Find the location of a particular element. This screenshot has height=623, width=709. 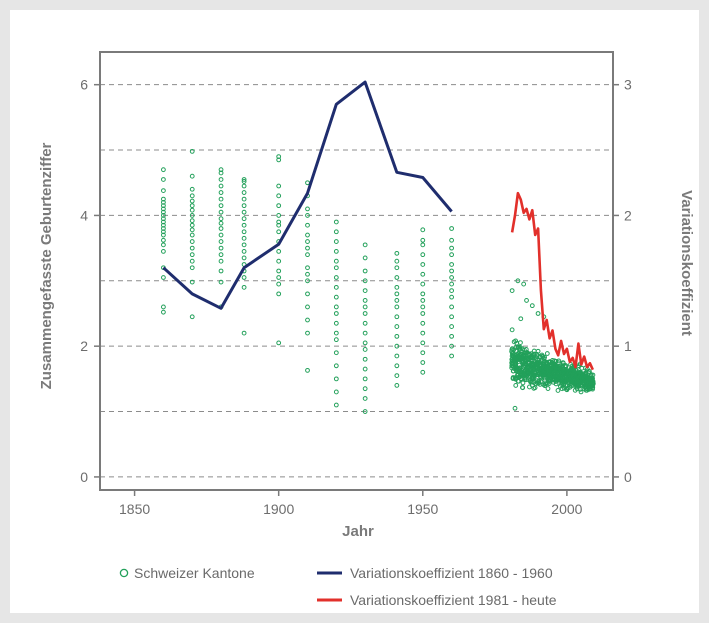

legend-label-1981: Variationskoeffizient 1981 - heute is located at coordinates (453, 600).